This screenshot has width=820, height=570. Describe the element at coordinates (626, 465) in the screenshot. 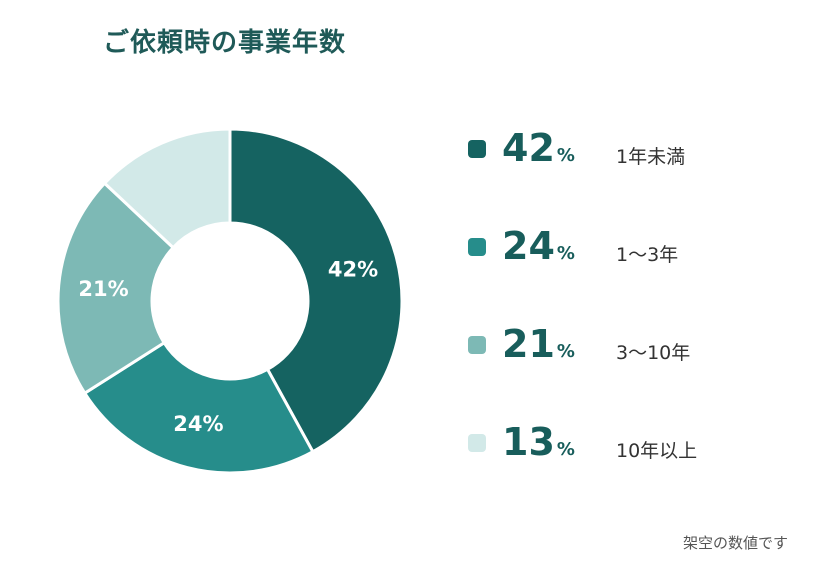

I see `legend-item: 13% 10年以上` at that location.